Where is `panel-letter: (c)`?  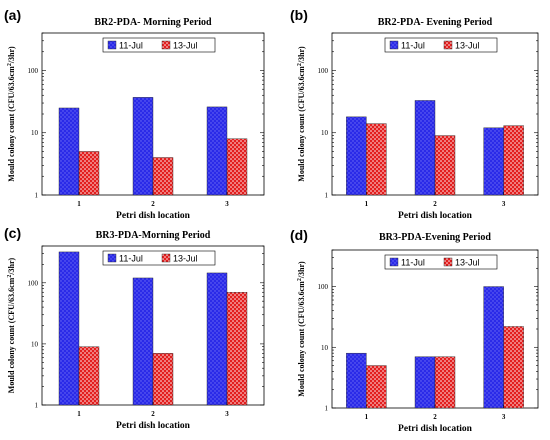
panel-letter: (c) is located at coordinates (12, 233).